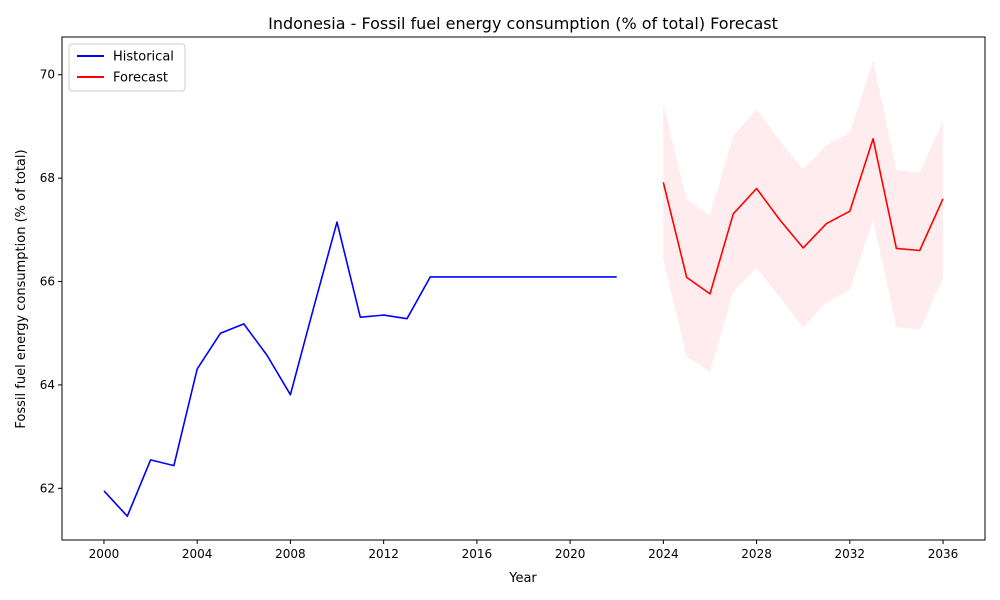 The image size is (1000, 600). Describe the element at coordinates (850, 554) in the screenshot. I see `x-tick-label: 2032` at that location.